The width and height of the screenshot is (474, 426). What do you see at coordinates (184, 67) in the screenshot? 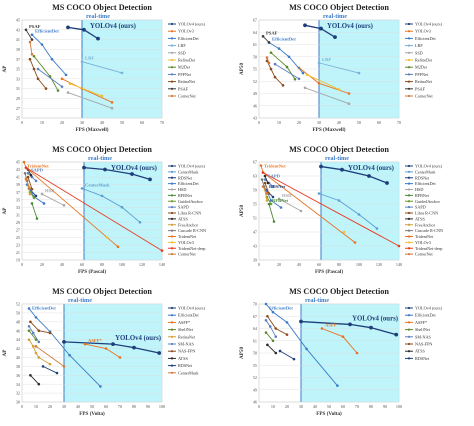
I see `legend-label-m2det: M2Det` at bounding box center [184, 67].